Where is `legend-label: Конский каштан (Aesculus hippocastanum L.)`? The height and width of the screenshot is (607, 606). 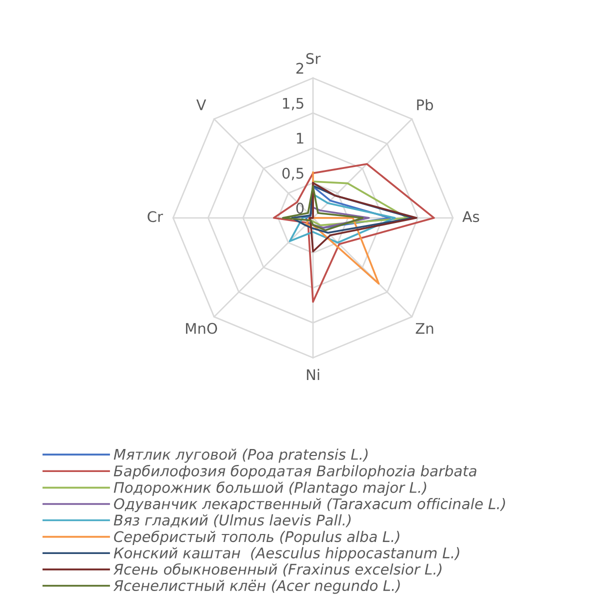 legend-label: Конский каштан (Aesculus hippocastanum L.) is located at coordinates (287, 554).